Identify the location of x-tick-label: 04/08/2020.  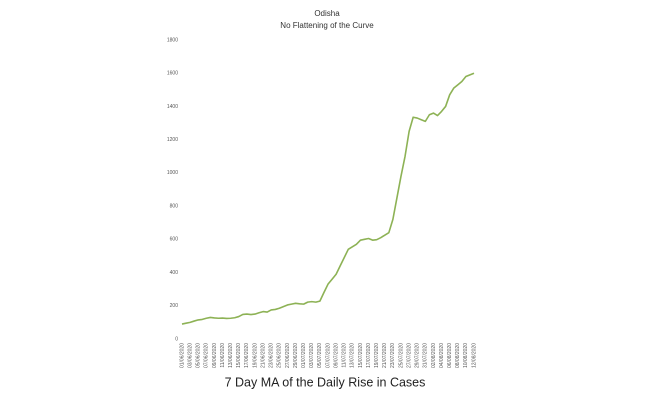
(442, 355).